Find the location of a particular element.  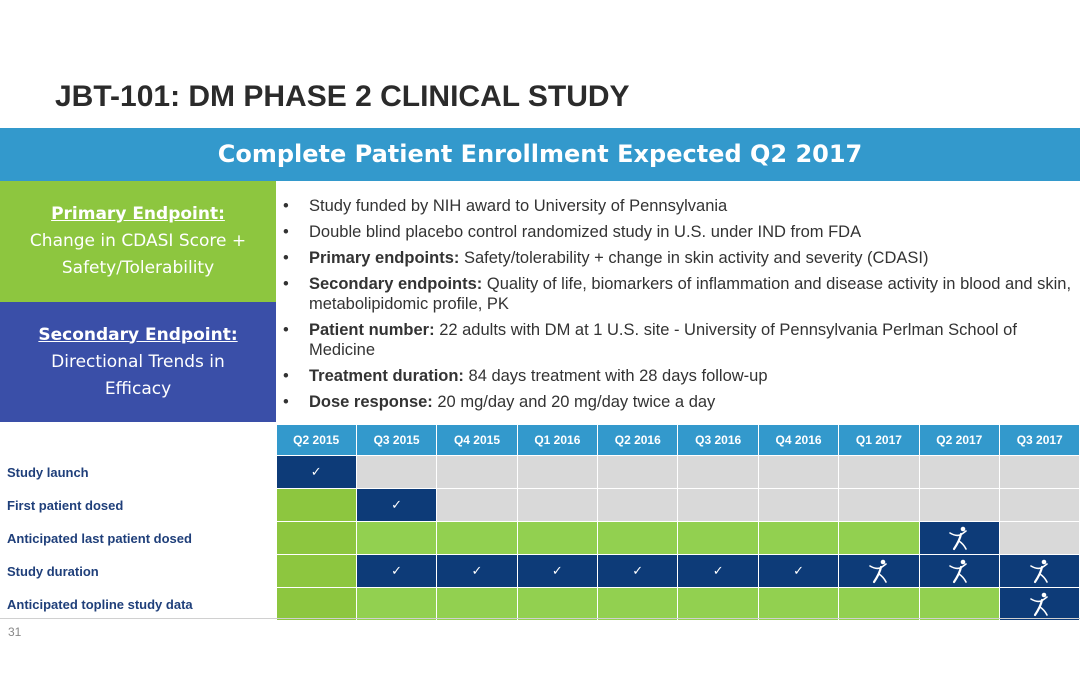

milestone-label: Anticipated topline study data is located at coordinates (138, 604).